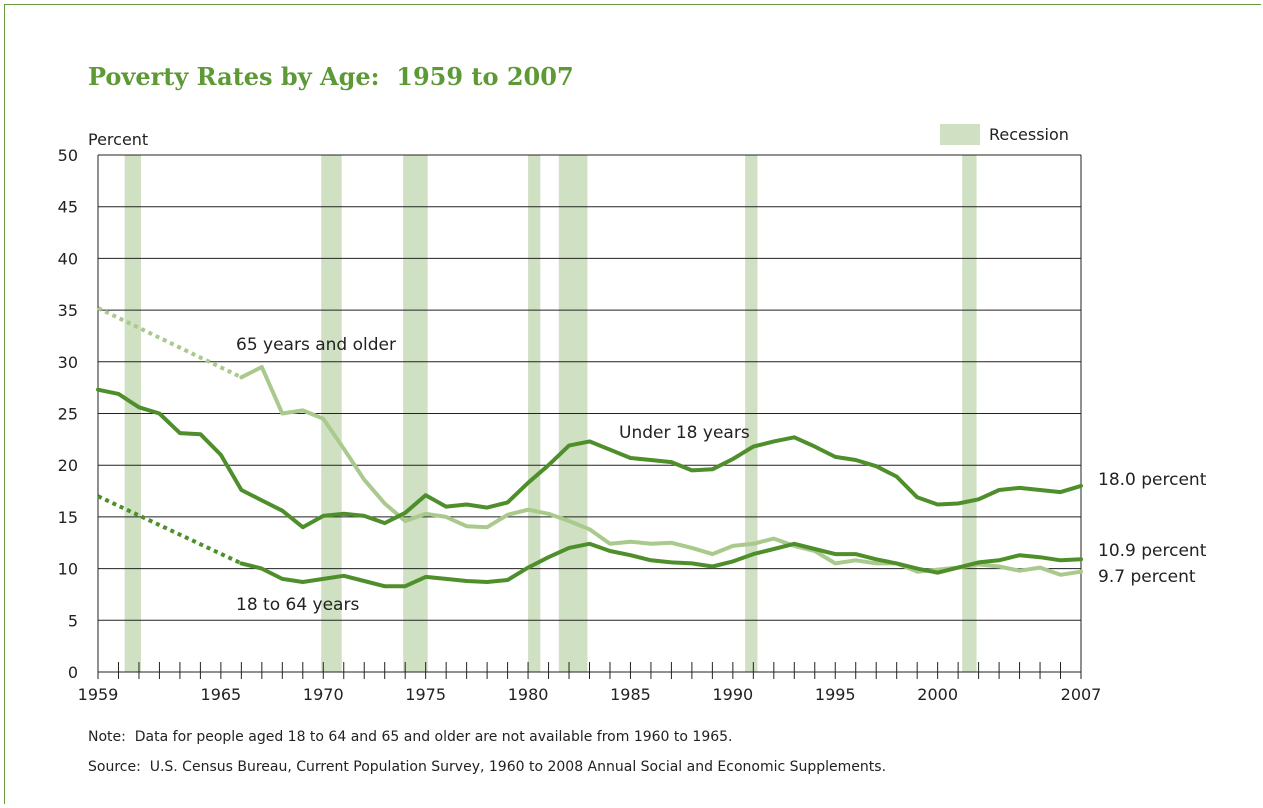  What do you see at coordinates (589, 458) in the screenshot?
I see `series-line-under-18-years` at bounding box center [589, 458].